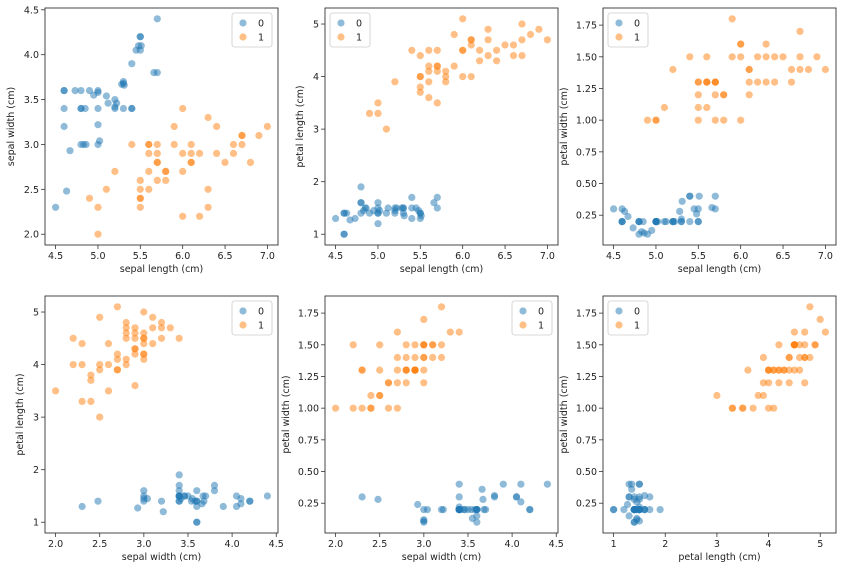  I want to click on x-tick-label: 7.0, so click(547, 256).